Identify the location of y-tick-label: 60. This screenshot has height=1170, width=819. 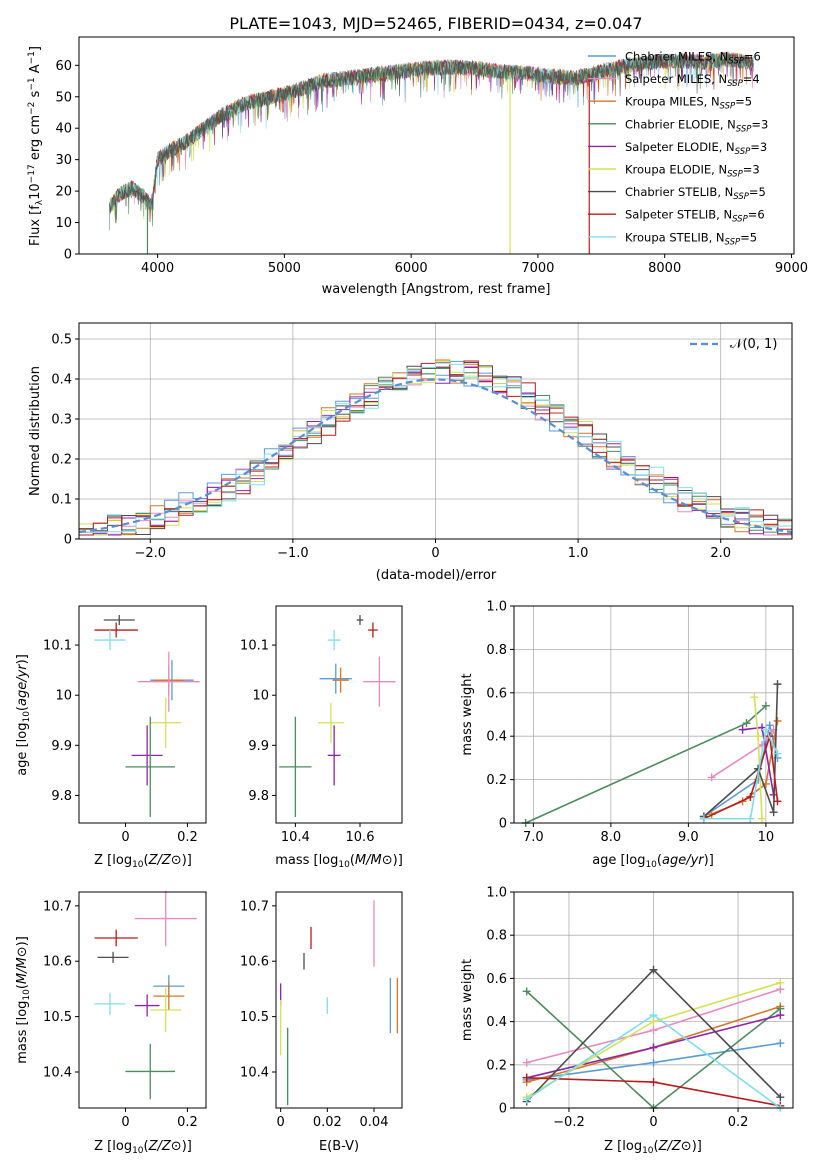
(63, 66).